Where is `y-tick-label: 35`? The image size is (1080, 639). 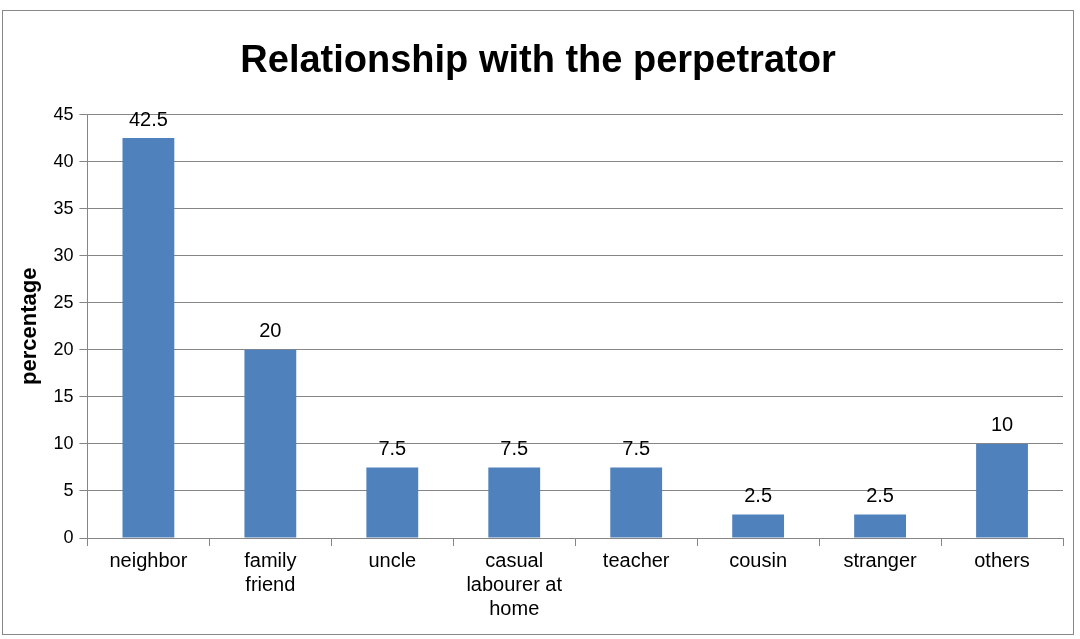 y-tick-label: 35 is located at coordinates (63, 207).